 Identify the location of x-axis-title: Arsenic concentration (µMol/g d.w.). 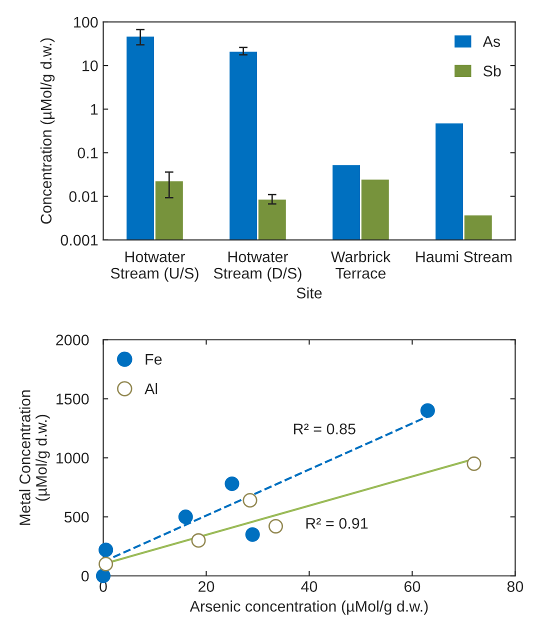
(309, 607).